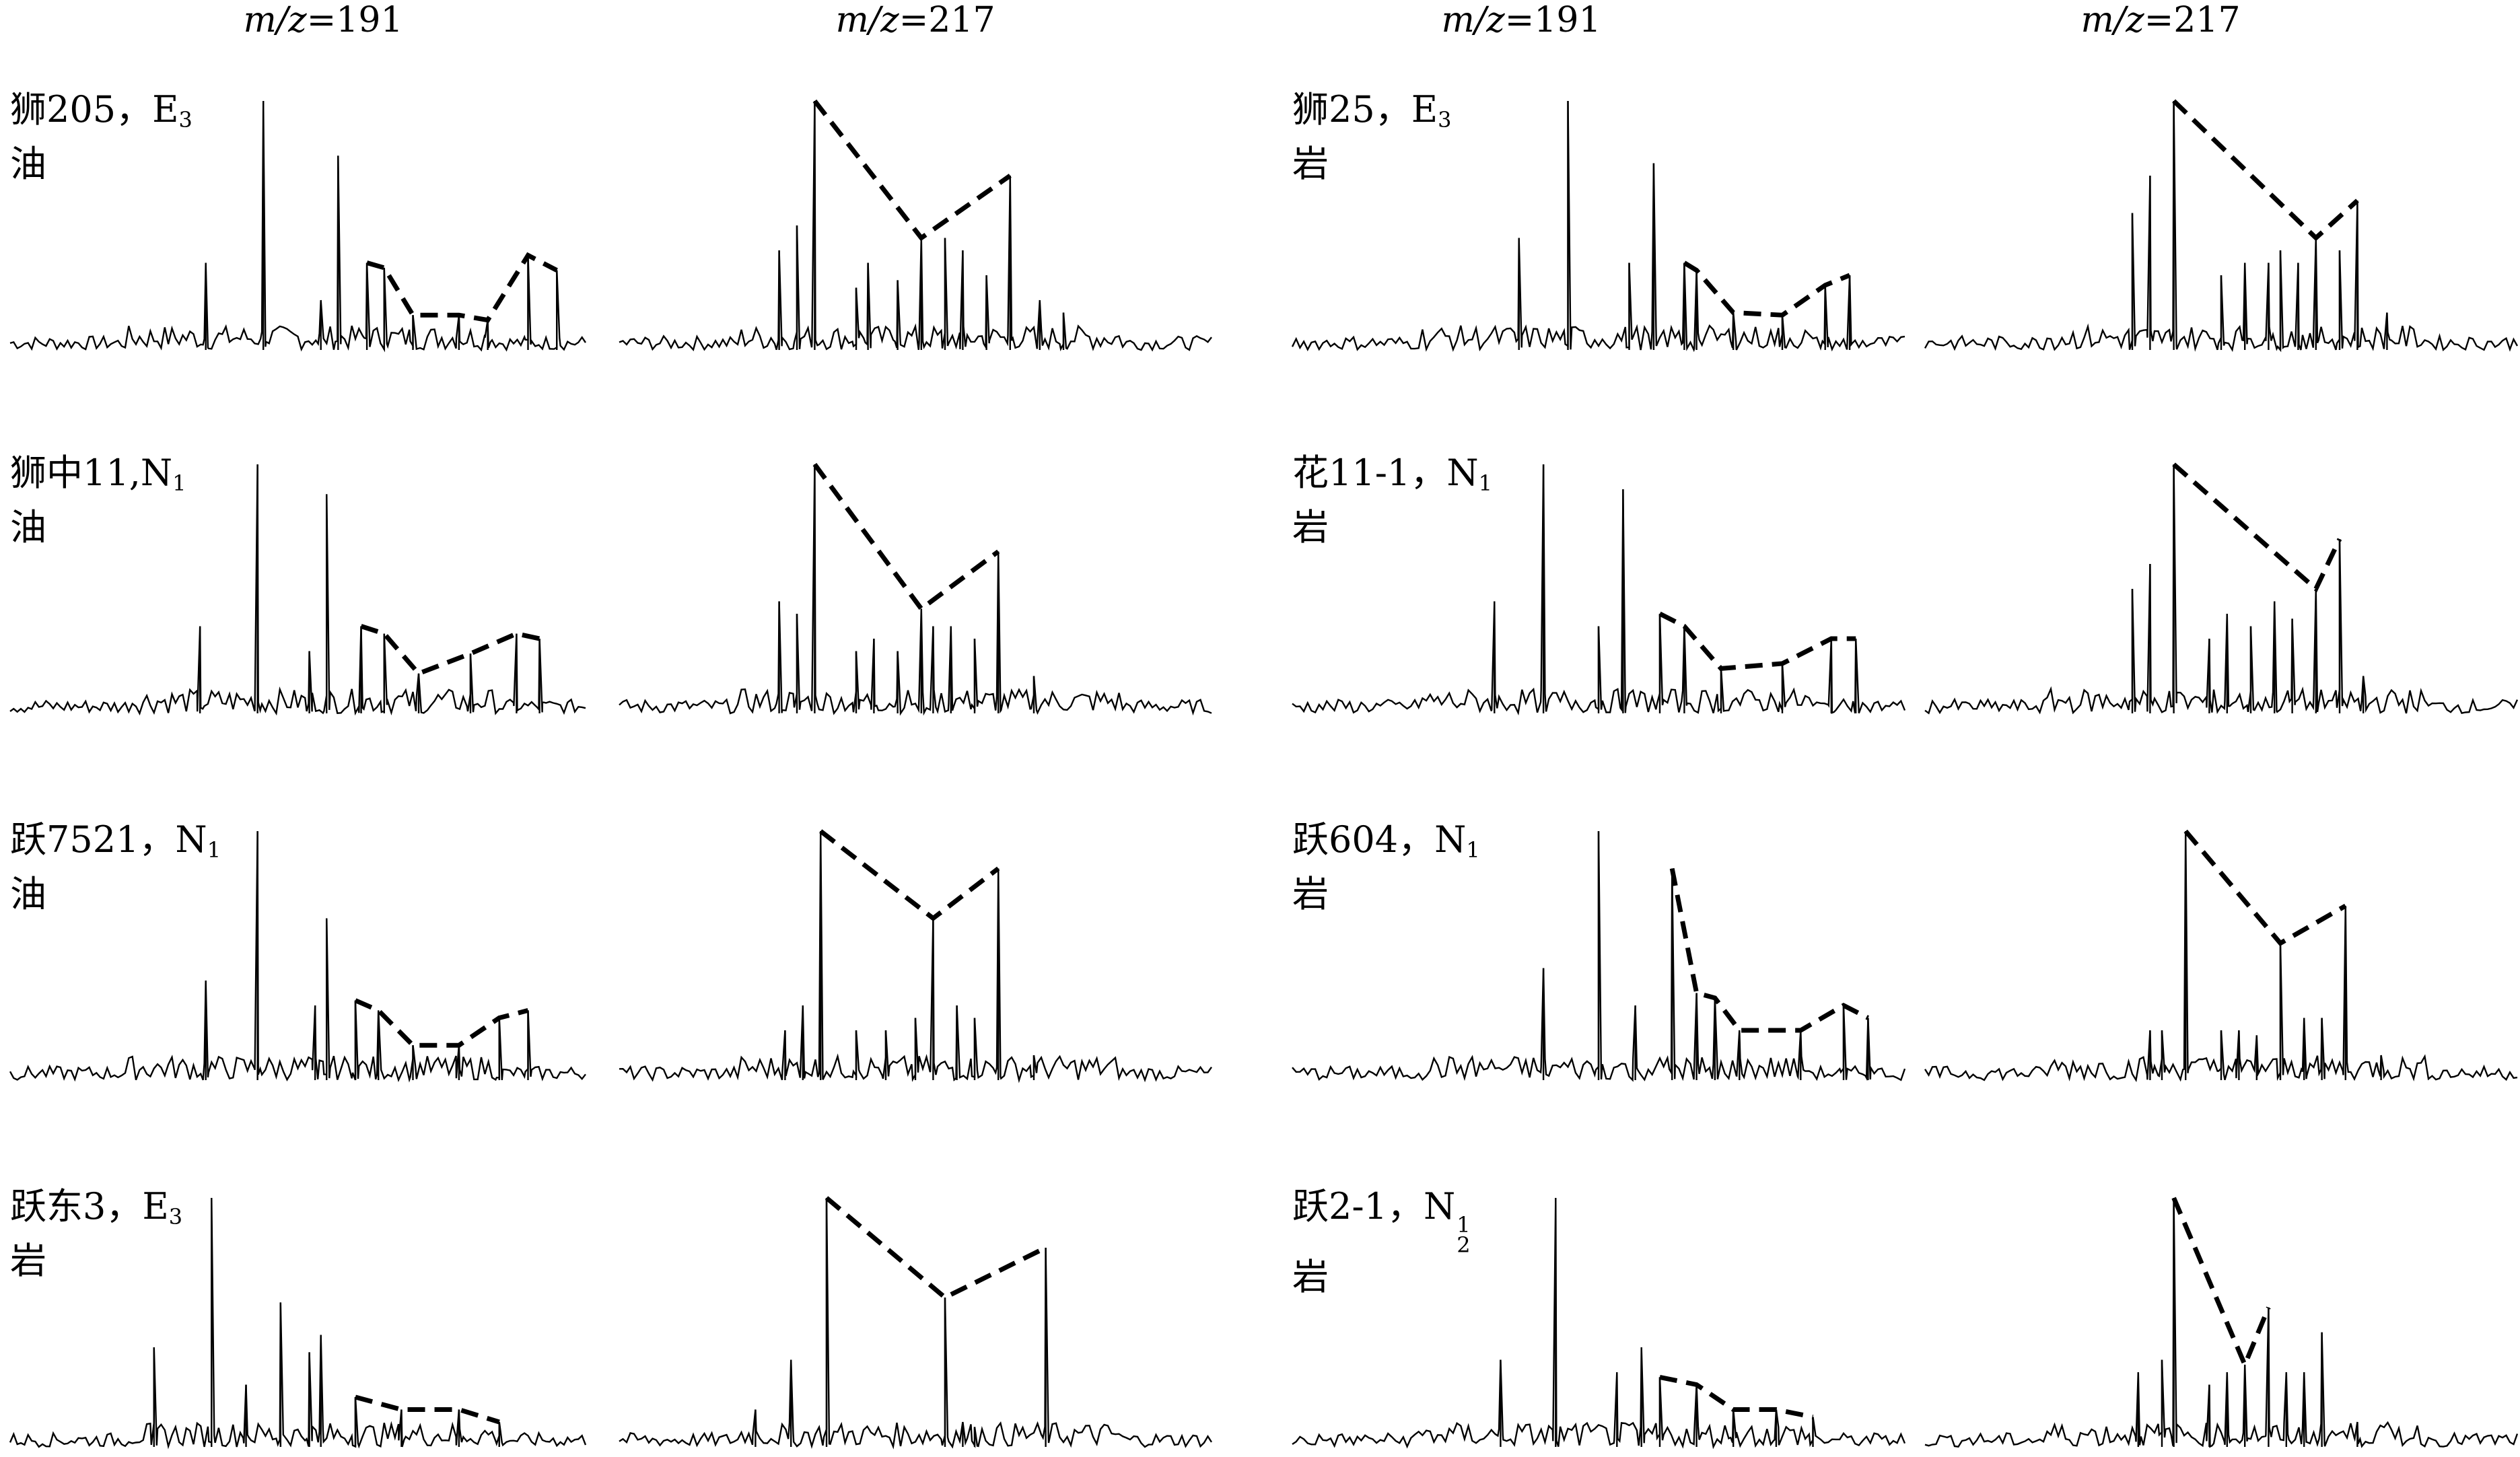 The width and height of the screenshot is (2520, 1457). Describe the element at coordinates (1464, 1225) in the screenshot. I see `sample-sup: 1` at that location.